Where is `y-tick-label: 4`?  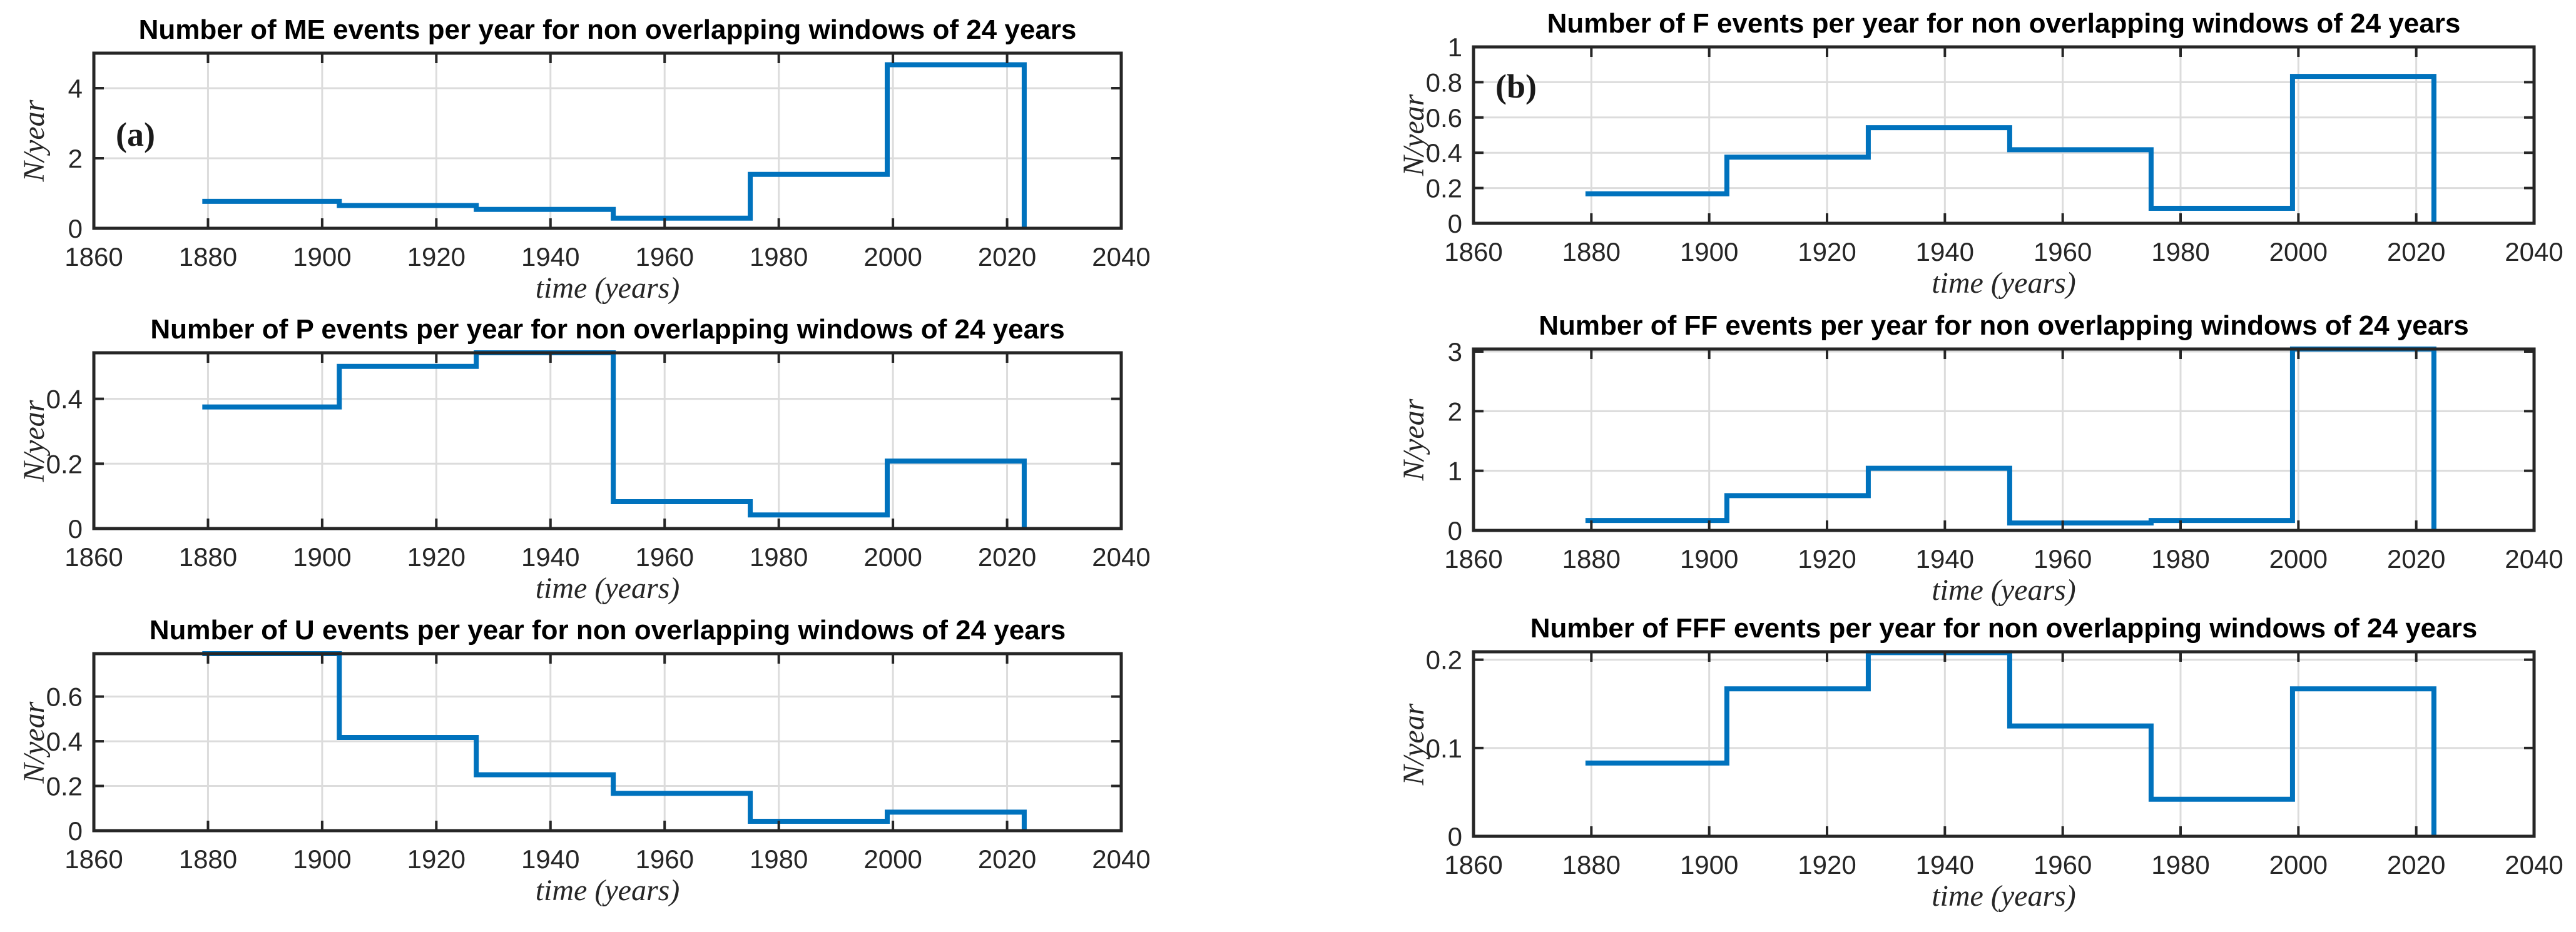
y-tick-label: 4 is located at coordinates (76, 88).